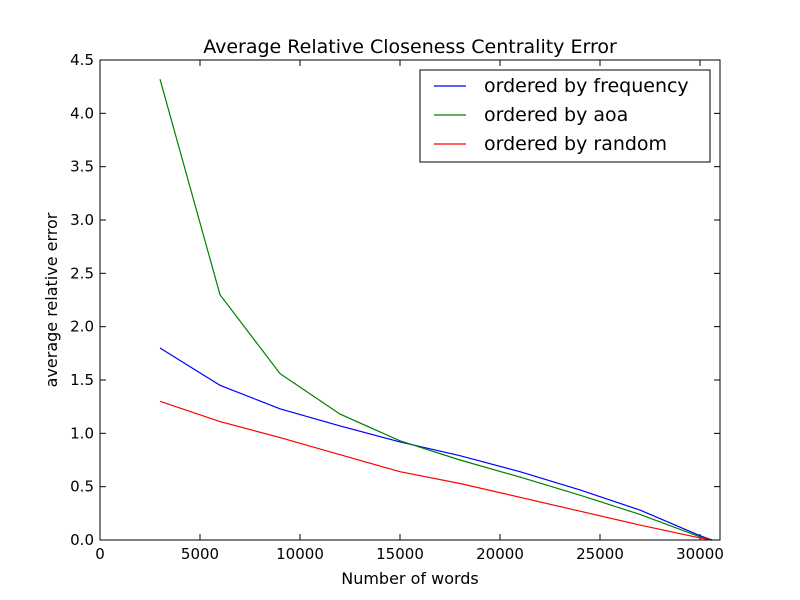  Describe the element at coordinates (82, 113) in the screenshot. I see `y-tick-label: 4.0` at that location.